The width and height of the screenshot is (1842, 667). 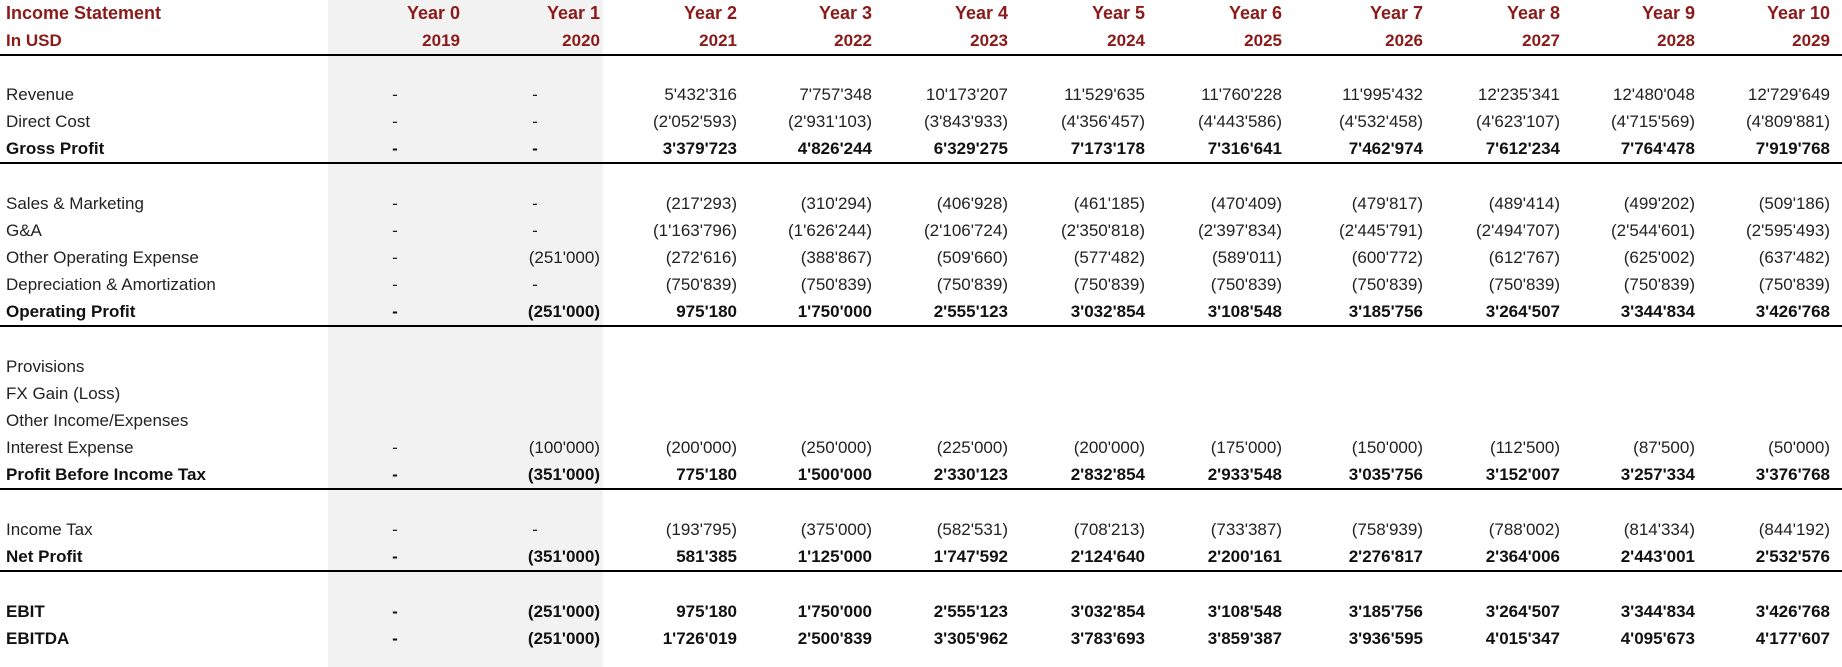 What do you see at coordinates (1657, 556) in the screenshot?
I see `value-cell: 2'443'001` at bounding box center [1657, 556].